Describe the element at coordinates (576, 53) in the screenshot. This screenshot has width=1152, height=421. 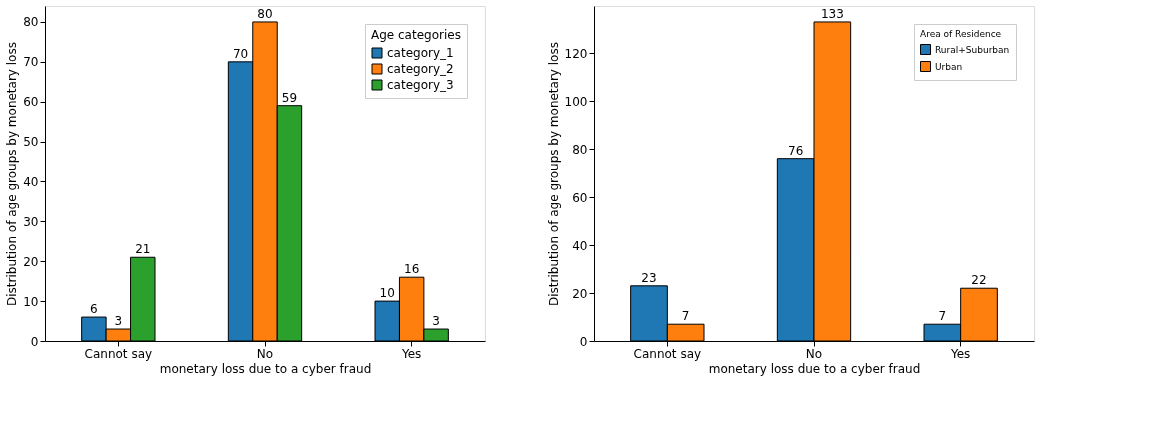
I see `y-tick-label: 120` at that location.